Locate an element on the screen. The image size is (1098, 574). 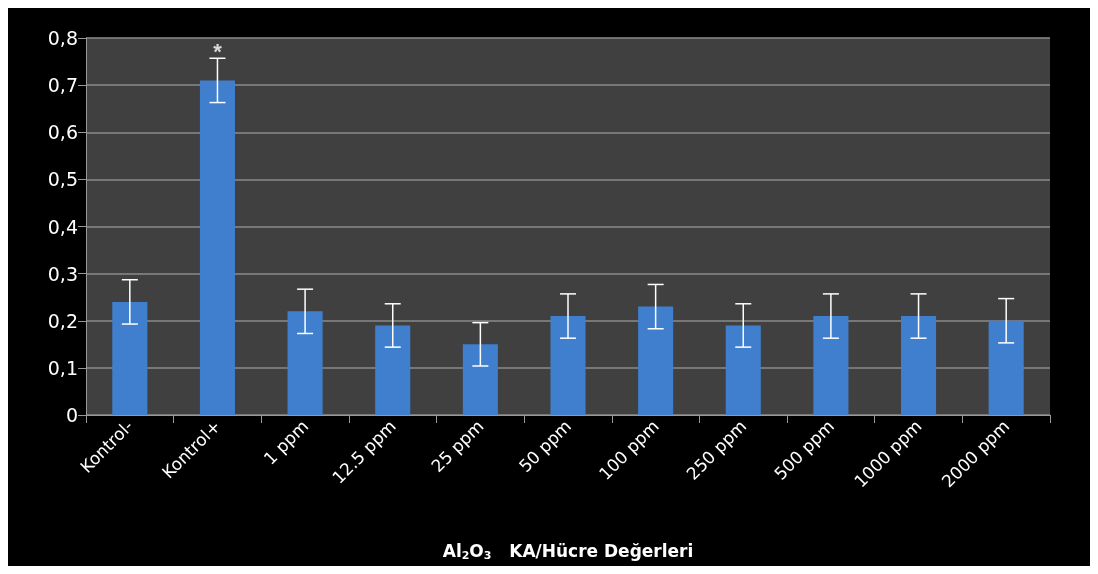
y-tick-label: 0 is located at coordinates (71, 415).